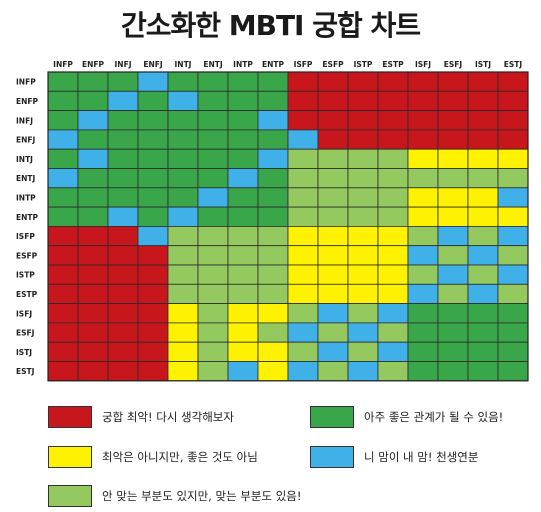  Describe the element at coordinates (453, 313) in the screenshot. I see `heatmap-cell-isfj-esfj` at that location.